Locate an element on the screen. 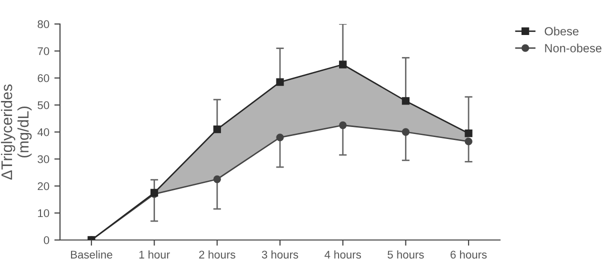 Image resolution: width=606 pixels, height=268 pixels. x-tick-label: Baseline is located at coordinates (91, 254).